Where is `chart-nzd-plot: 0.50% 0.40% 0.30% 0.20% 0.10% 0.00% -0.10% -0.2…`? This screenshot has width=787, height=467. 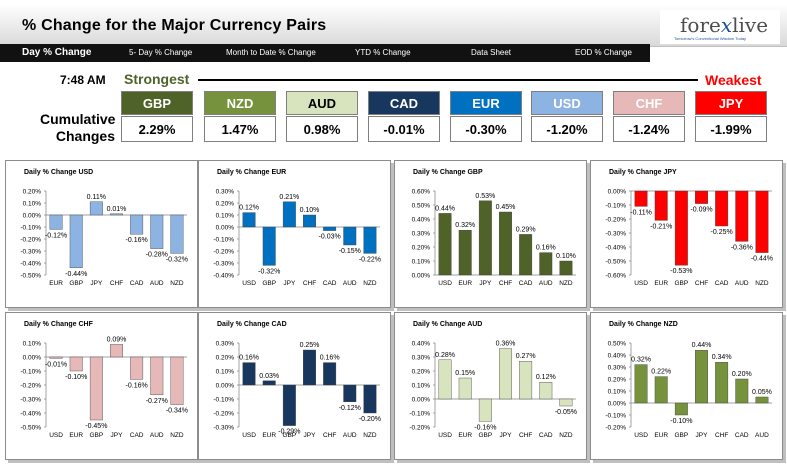 chart-nzd-plot: 0.50% 0.40% 0.30% 0.20% 0.10% 0.00% -0.10% -0.2… is located at coordinates (688, 390).